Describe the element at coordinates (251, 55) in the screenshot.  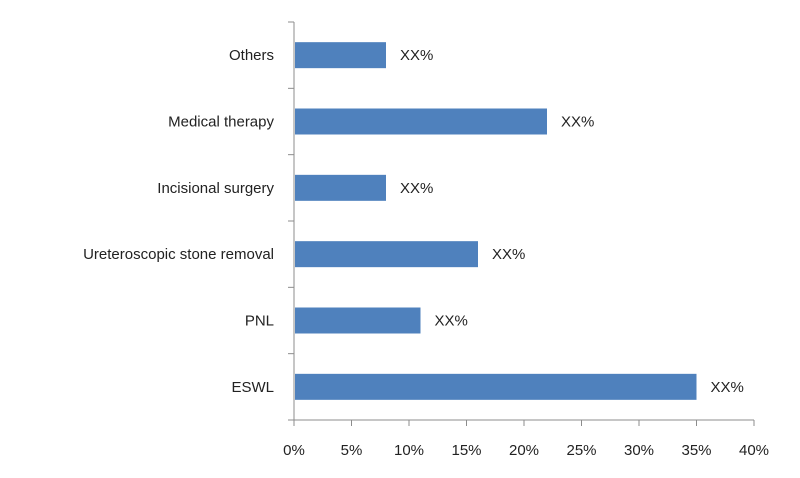
I see `category-label: Others` at that location.